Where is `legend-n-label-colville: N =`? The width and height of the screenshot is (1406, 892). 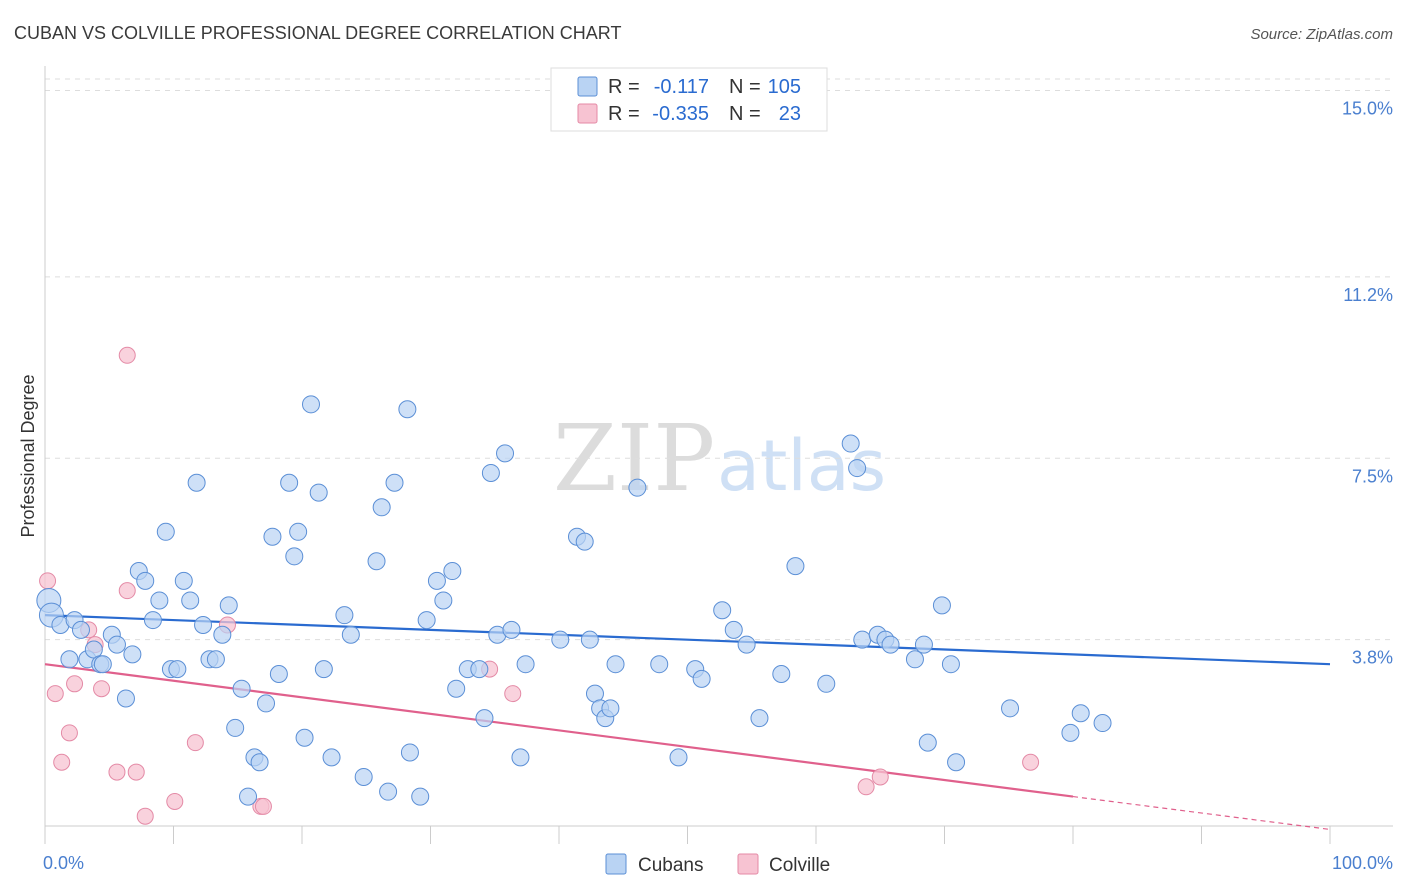
legend-n-label-colville: N = is located at coordinates (745, 114).